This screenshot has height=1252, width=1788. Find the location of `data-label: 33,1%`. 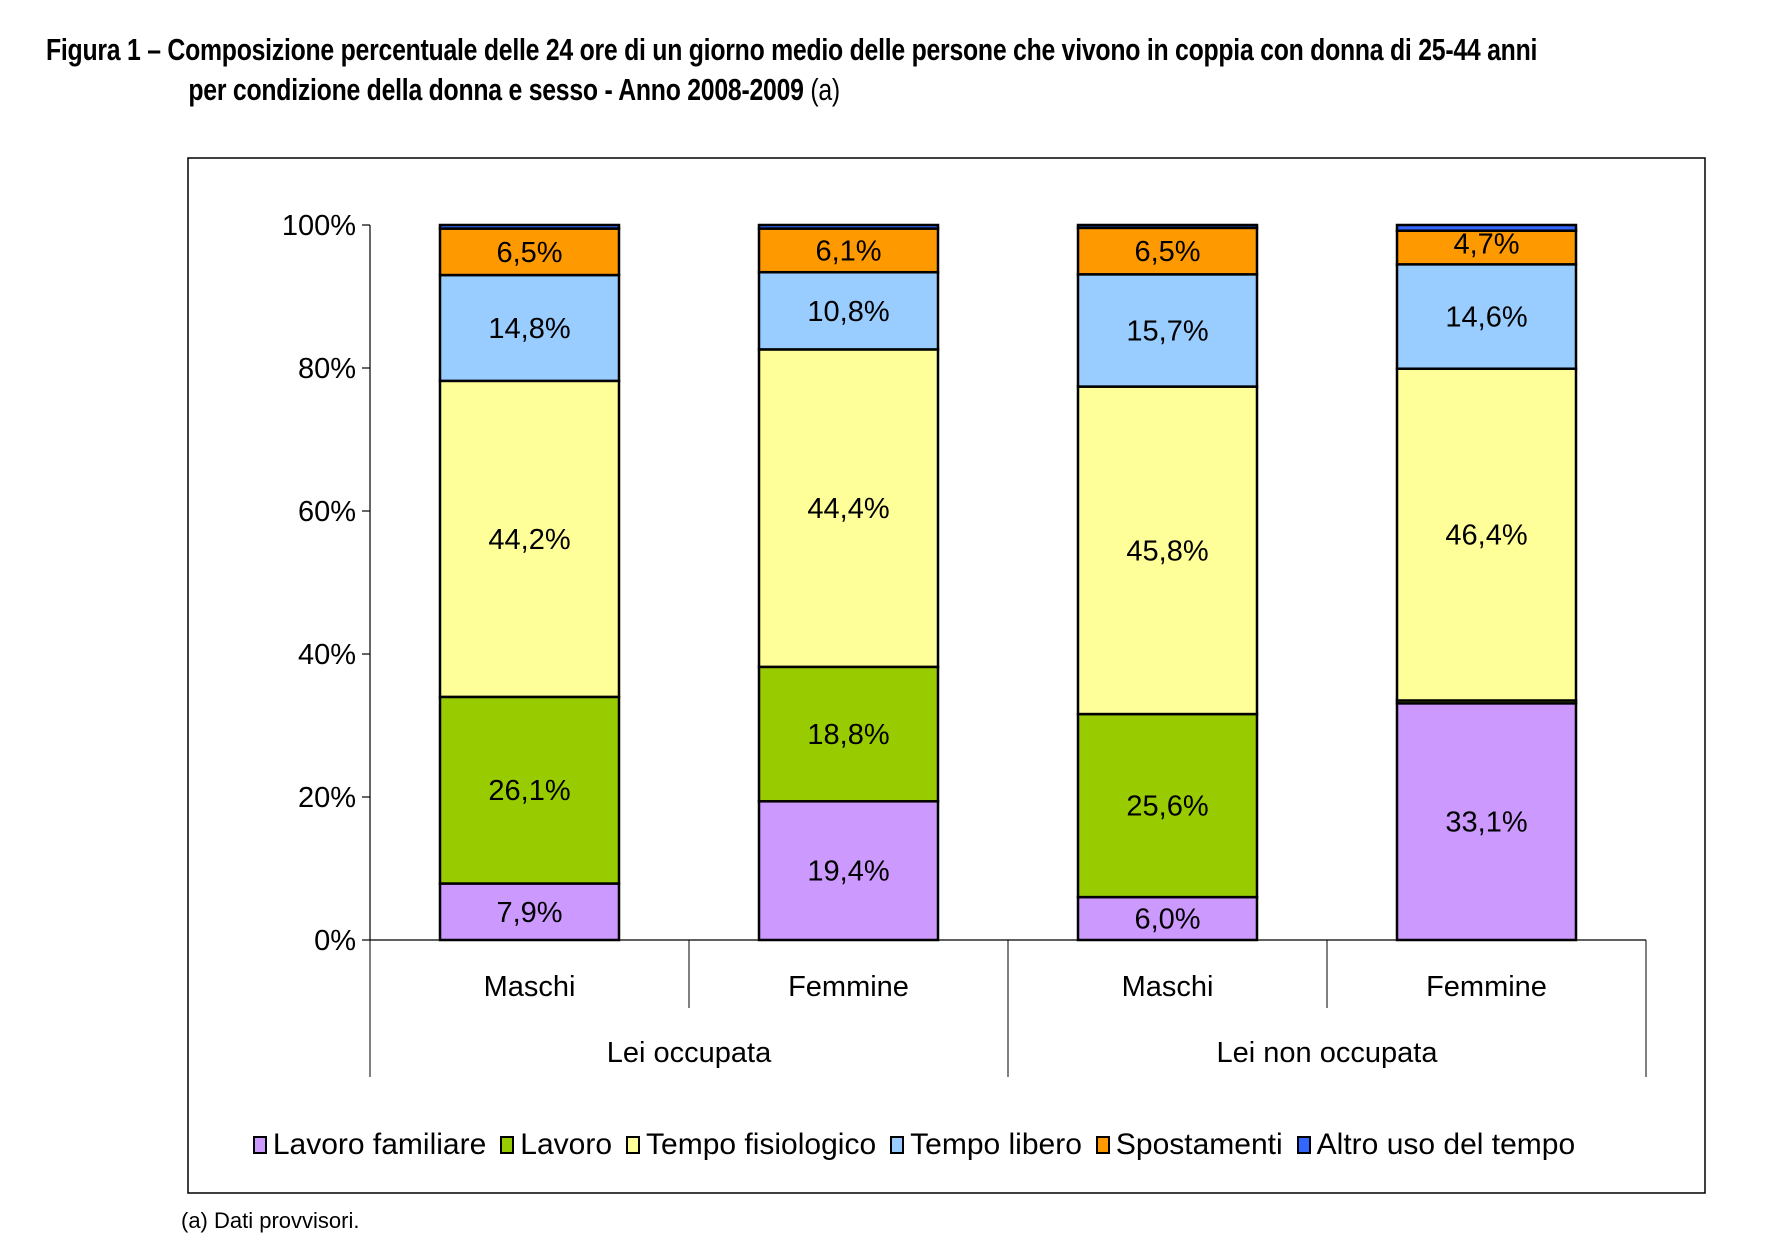

data-label: 33,1% is located at coordinates (1486, 823).